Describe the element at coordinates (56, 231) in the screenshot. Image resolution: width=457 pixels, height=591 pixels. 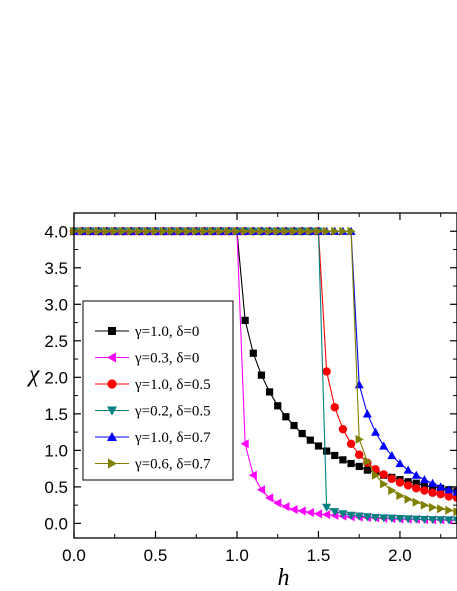
I see `y-tick-label: 4.0` at that location.